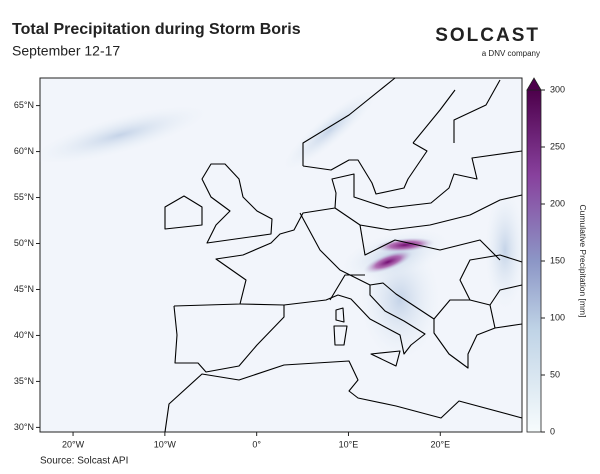  What do you see at coordinates (24, 289) in the screenshot?
I see `y-tick-label: 45°N` at bounding box center [24, 289].